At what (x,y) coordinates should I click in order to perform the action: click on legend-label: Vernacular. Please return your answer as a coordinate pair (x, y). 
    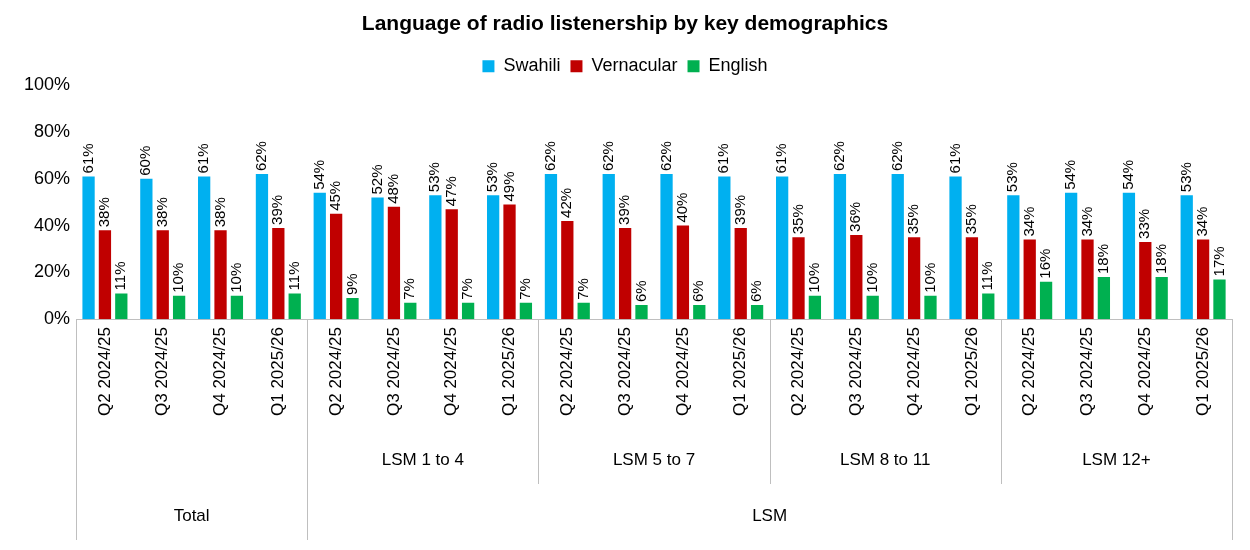
    Looking at the image, I should click on (634, 65).